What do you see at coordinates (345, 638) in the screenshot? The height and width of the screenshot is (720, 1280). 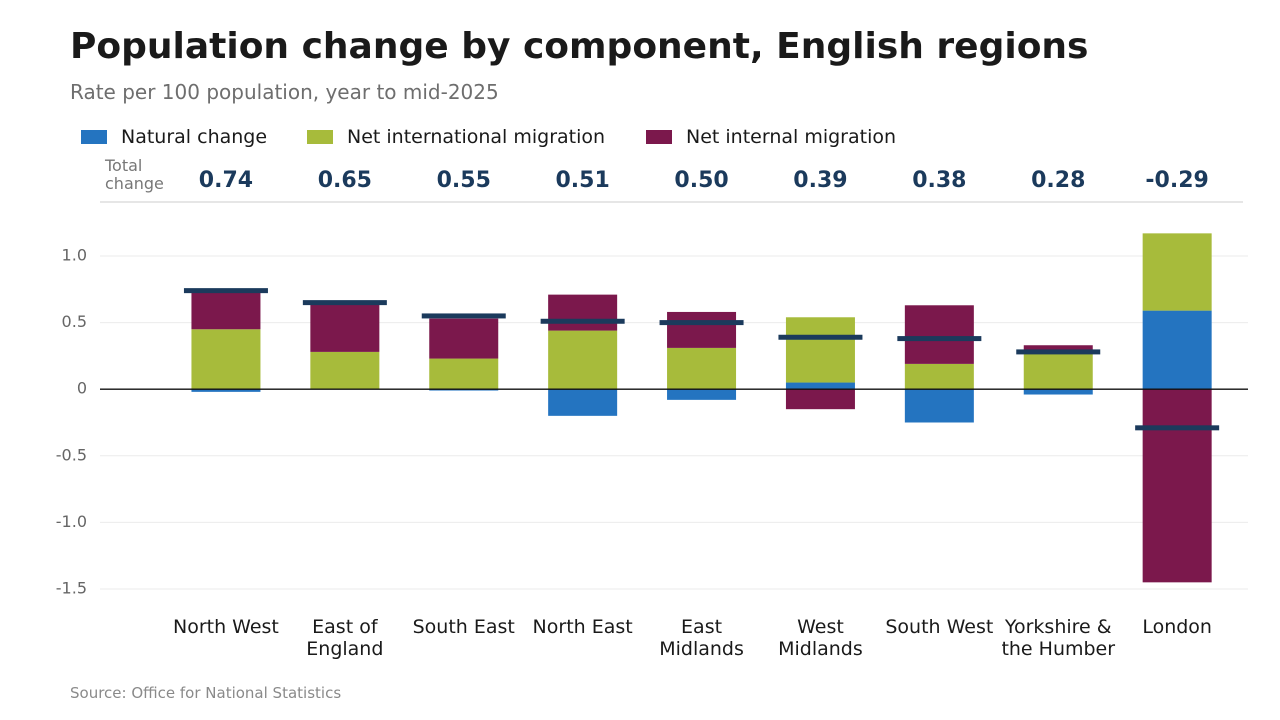 I see `x-tick-label: East of England` at bounding box center [345, 638].